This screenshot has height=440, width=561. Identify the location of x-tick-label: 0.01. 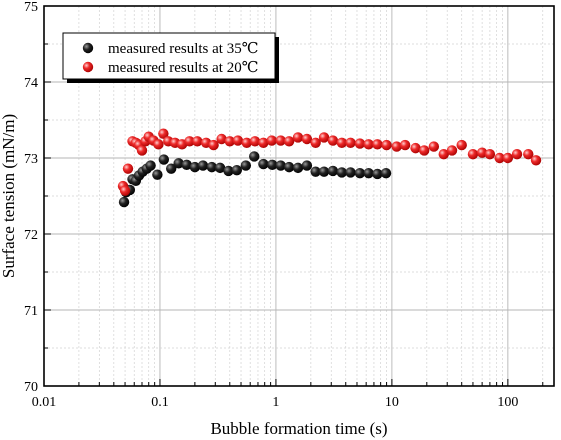
(44, 402).